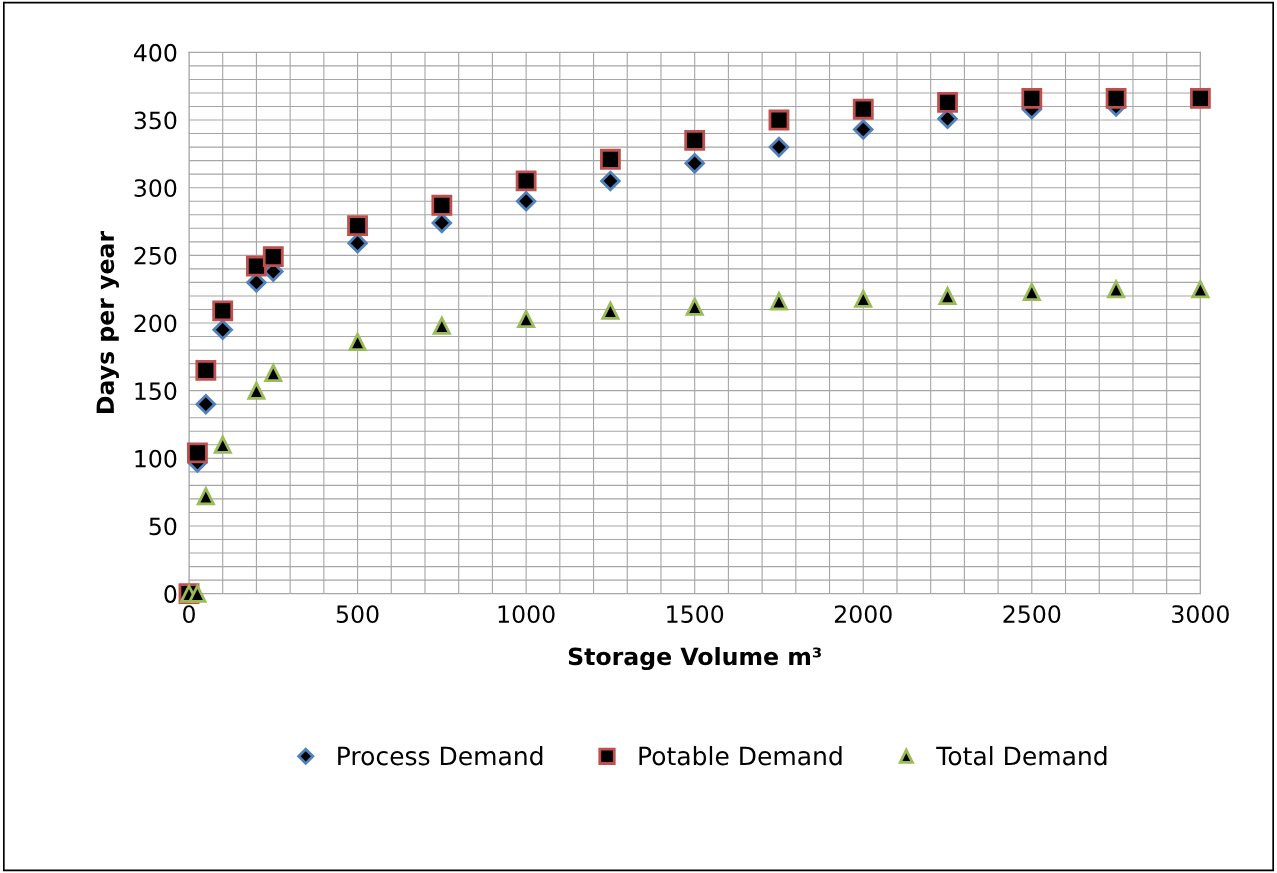  What do you see at coordinates (1200, 614) in the screenshot?
I see `x-tick-label: 3000` at bounding box center [1200, 614].